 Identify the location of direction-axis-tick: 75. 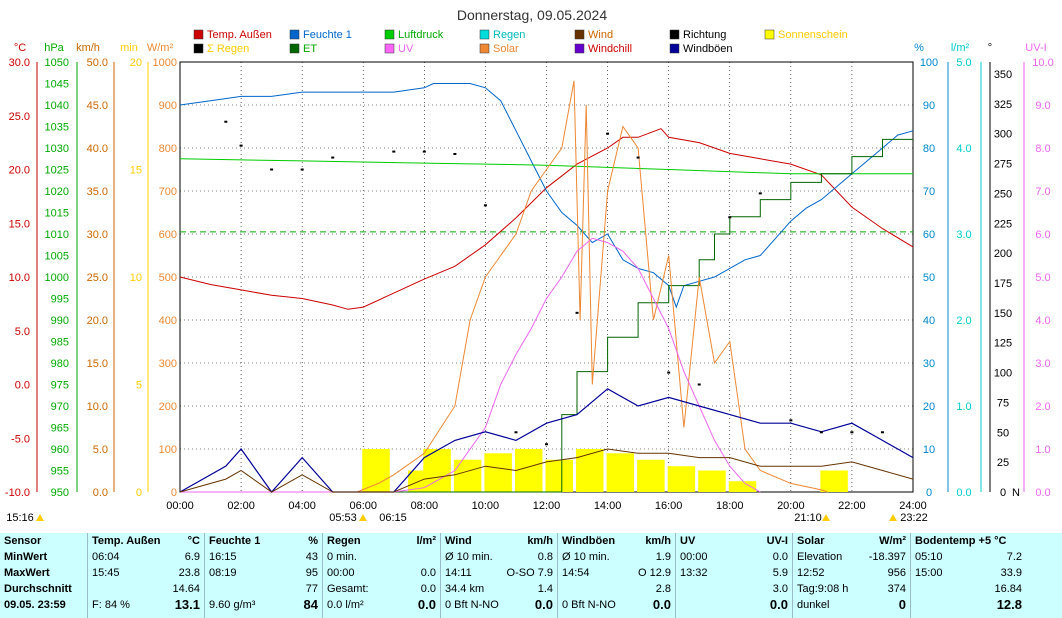
(1003, 403).